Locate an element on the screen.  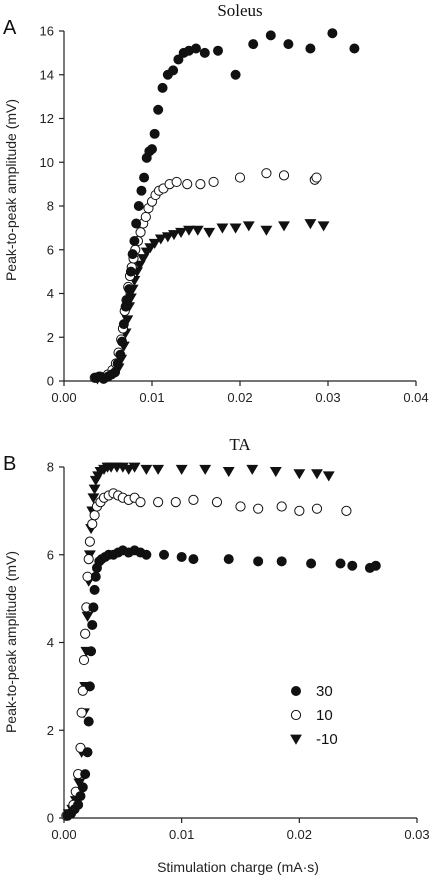
panel-a-y-tick-label: 6 is located at coordinates (50, 249).